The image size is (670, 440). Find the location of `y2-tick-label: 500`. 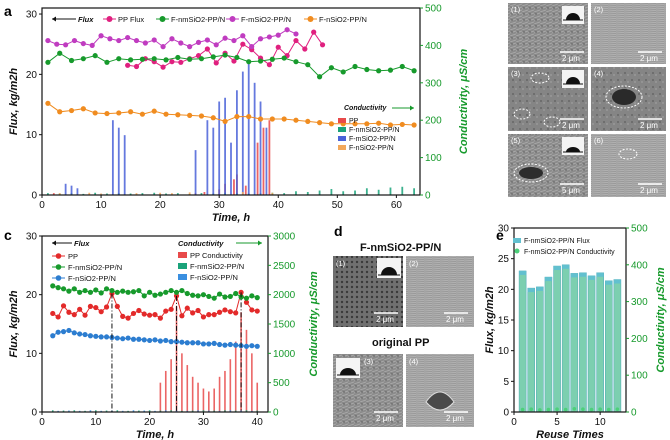

y2-tick-label: 500 is located at coordinates (281, 383).